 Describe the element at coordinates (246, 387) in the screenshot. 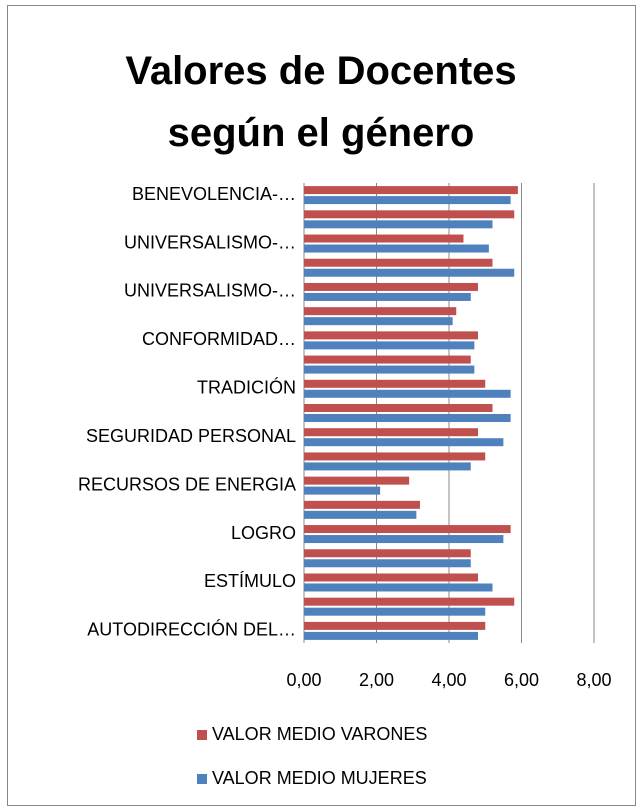

I see `y-tick-label: TRADICIÓN` at that location.